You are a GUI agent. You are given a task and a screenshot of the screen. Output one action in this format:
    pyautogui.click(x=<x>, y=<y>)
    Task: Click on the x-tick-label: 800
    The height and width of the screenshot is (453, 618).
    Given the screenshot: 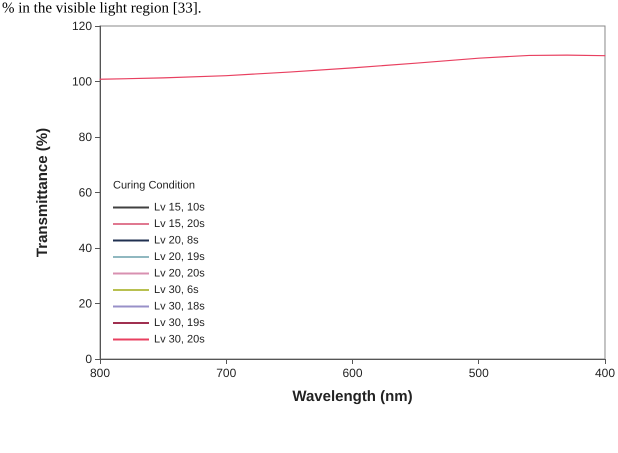 What is the action you would take?
    pyautogui.click(x=100, y=373)
    